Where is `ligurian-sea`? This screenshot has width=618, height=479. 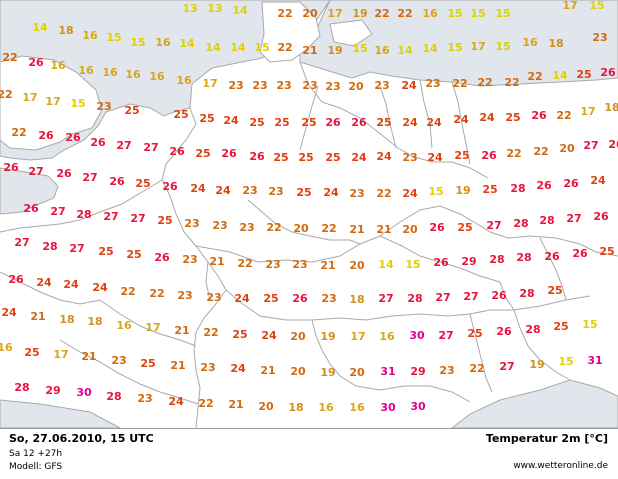 ligurian-sea is located at coordinates (60, 413).